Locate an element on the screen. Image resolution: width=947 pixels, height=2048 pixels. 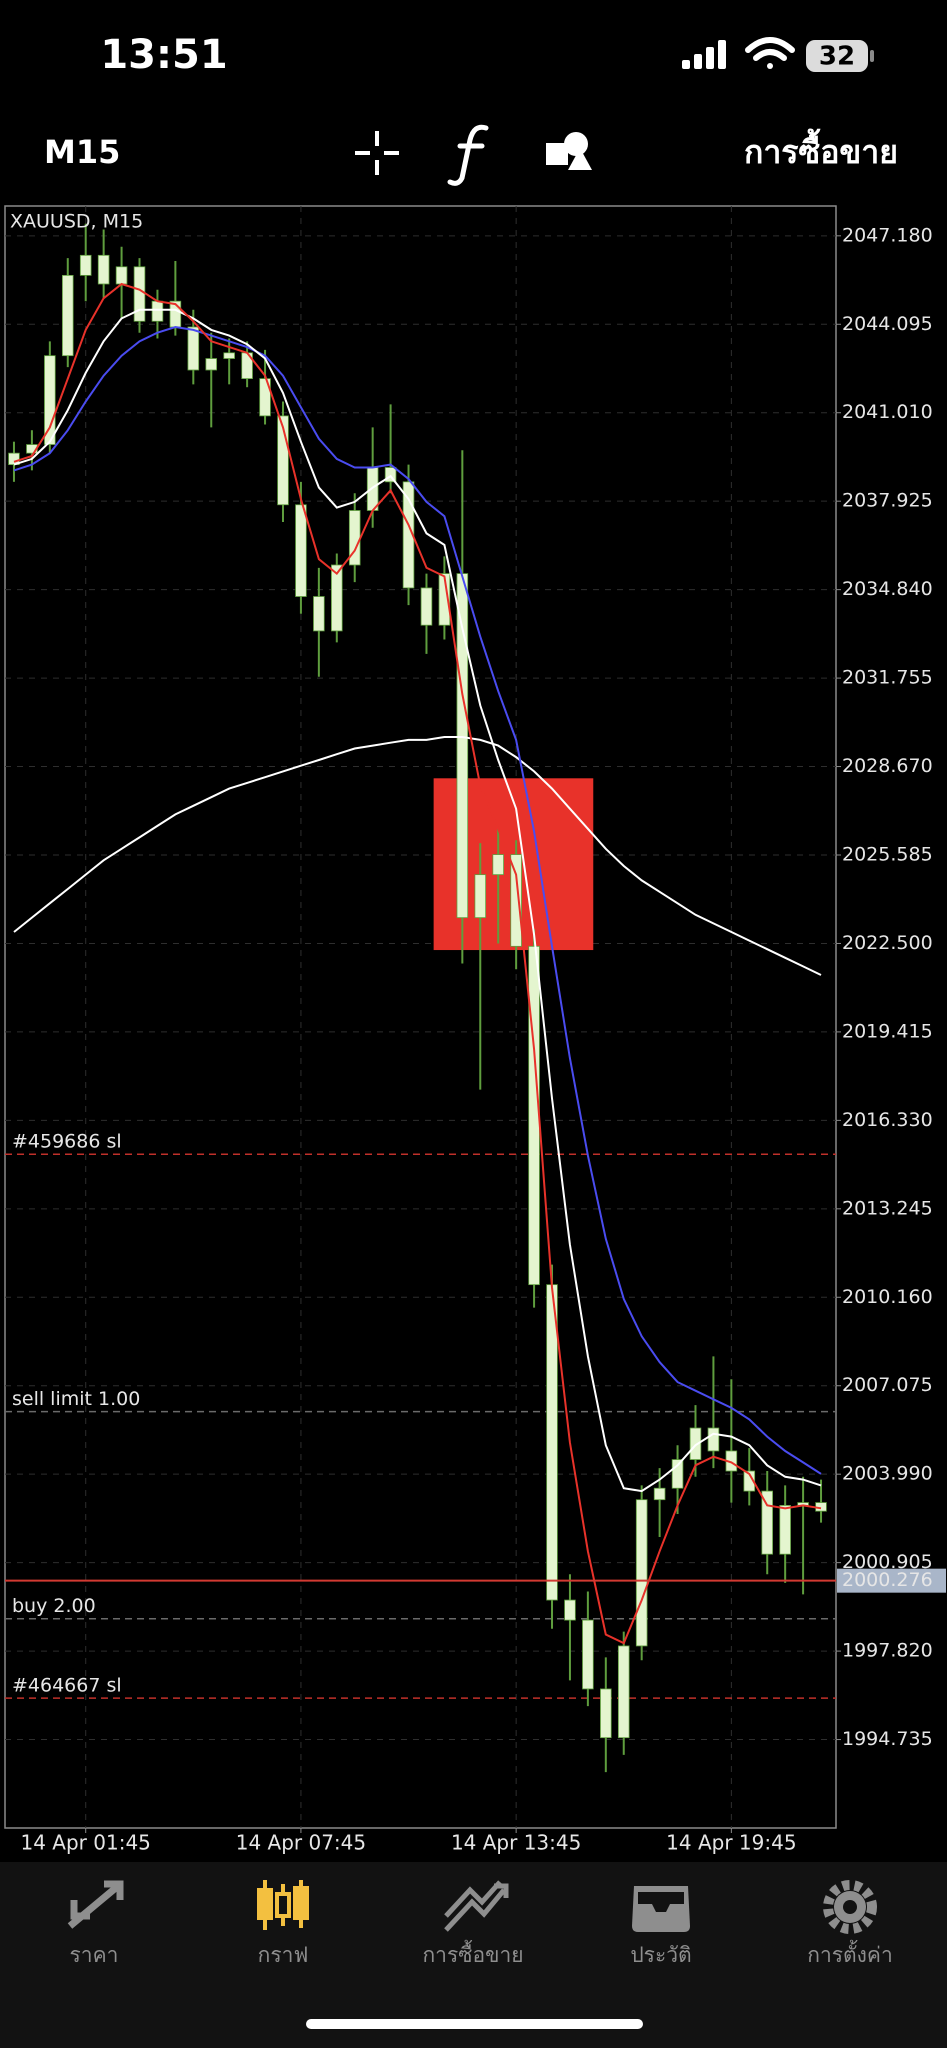
objects-button is located at coordinates (569, 151).